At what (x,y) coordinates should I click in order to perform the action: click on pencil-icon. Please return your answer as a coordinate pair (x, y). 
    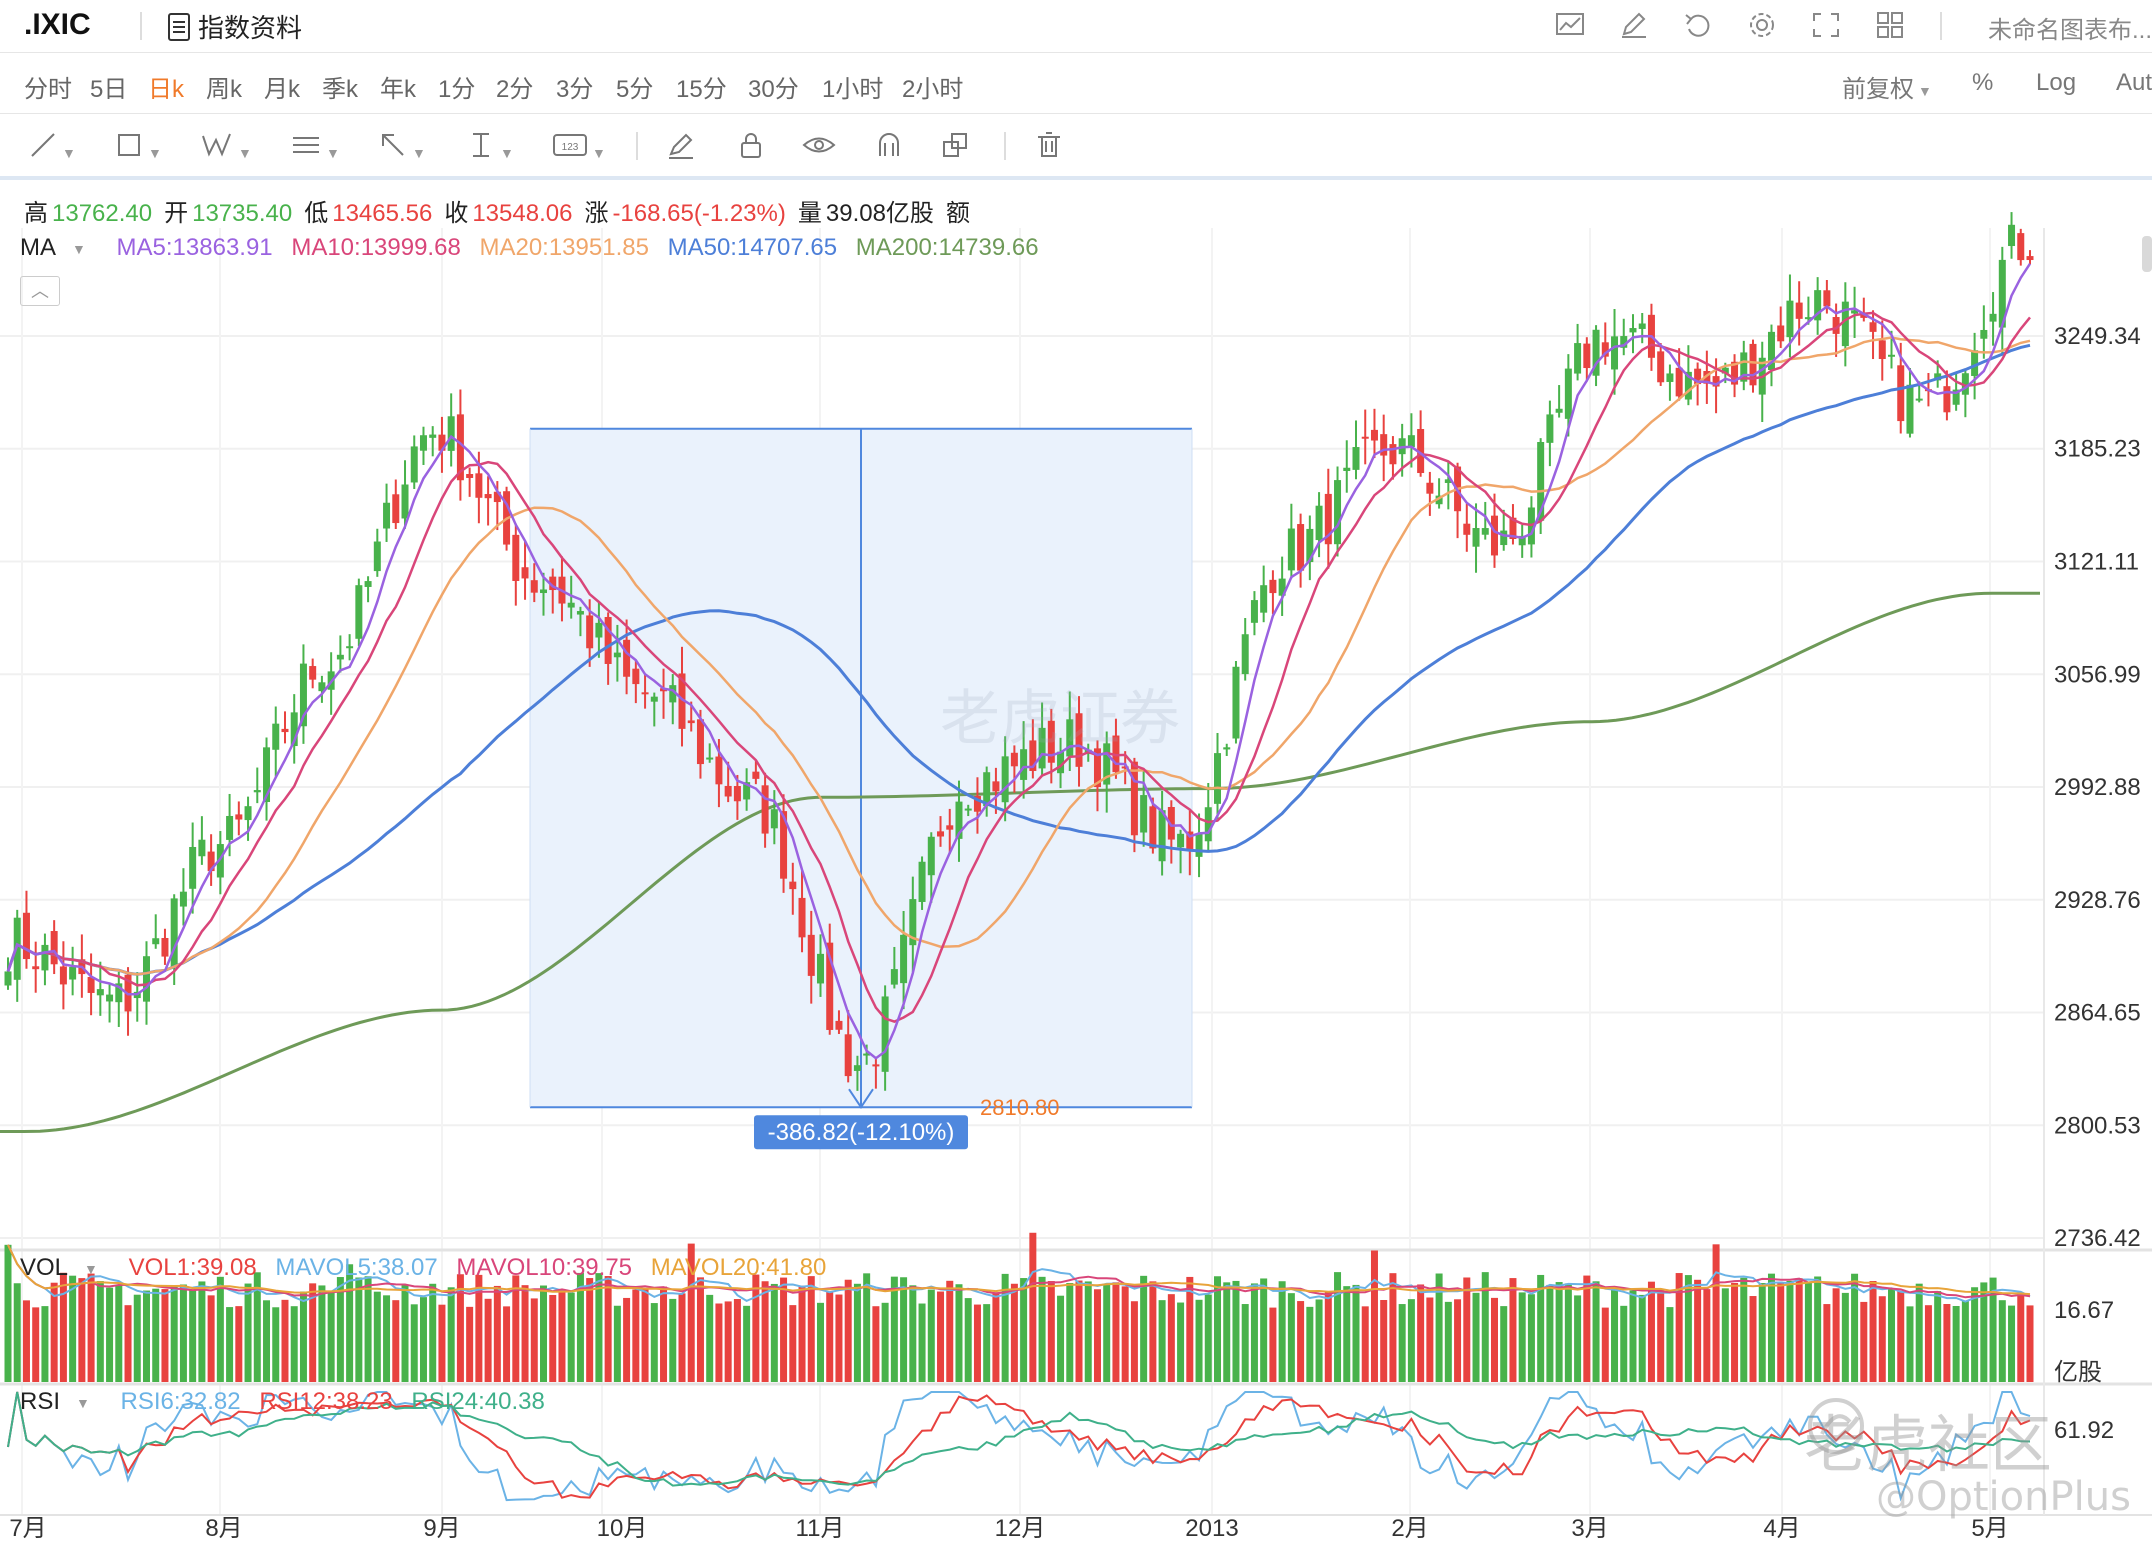
    Looking at the image, I should click on (1634, 25).